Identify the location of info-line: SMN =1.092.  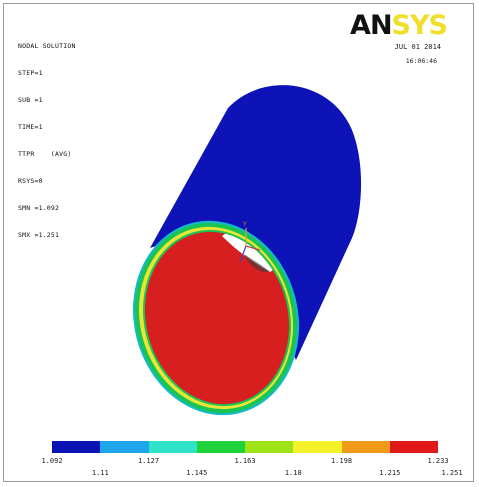
(39, 208).